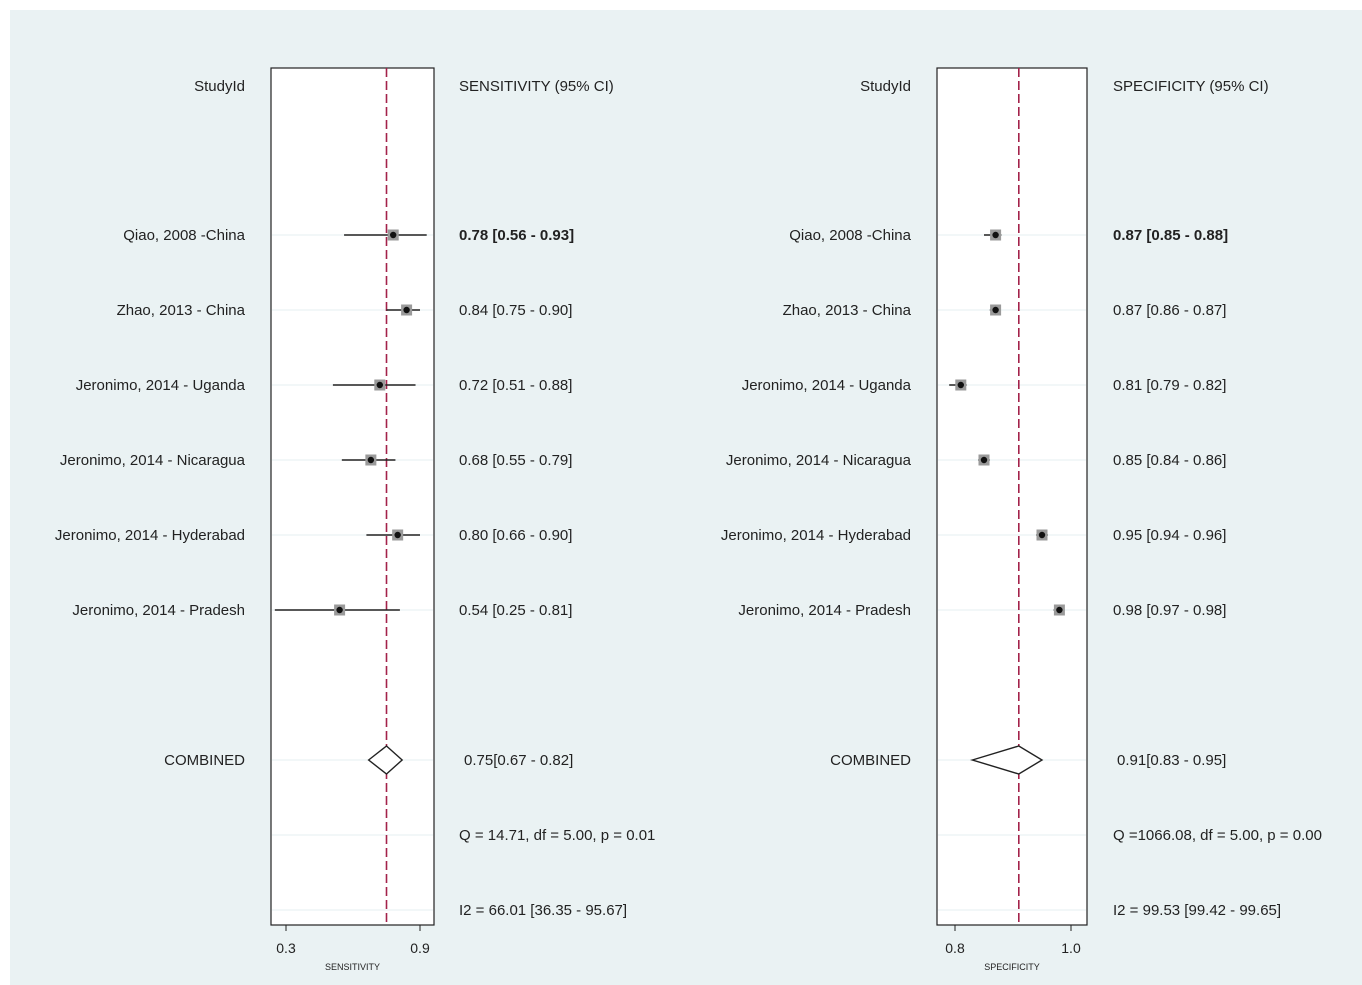  I want to click on sensitivity-value-nicaragua: 0.68 [0.55 - 0.79], so click(515, 460).